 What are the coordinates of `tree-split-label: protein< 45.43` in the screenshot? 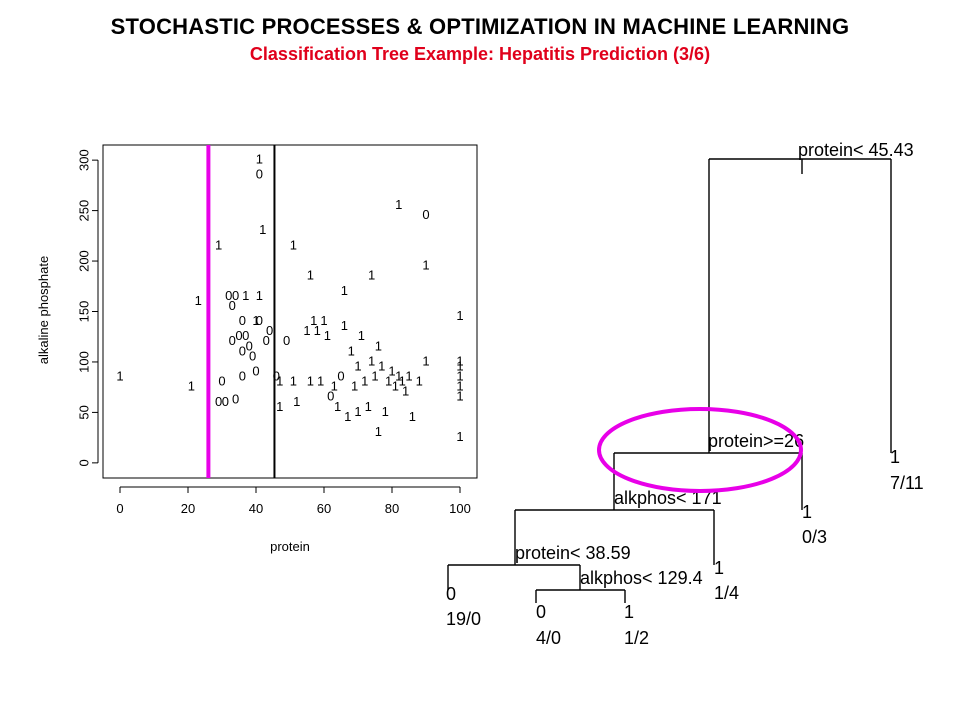 It's located at (856, 150).